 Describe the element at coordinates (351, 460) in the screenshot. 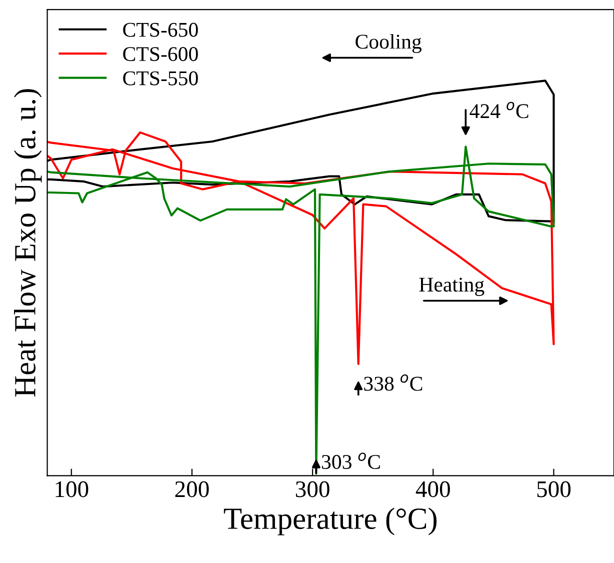

I see `annotation: 303 $^{o}$C` at that location.